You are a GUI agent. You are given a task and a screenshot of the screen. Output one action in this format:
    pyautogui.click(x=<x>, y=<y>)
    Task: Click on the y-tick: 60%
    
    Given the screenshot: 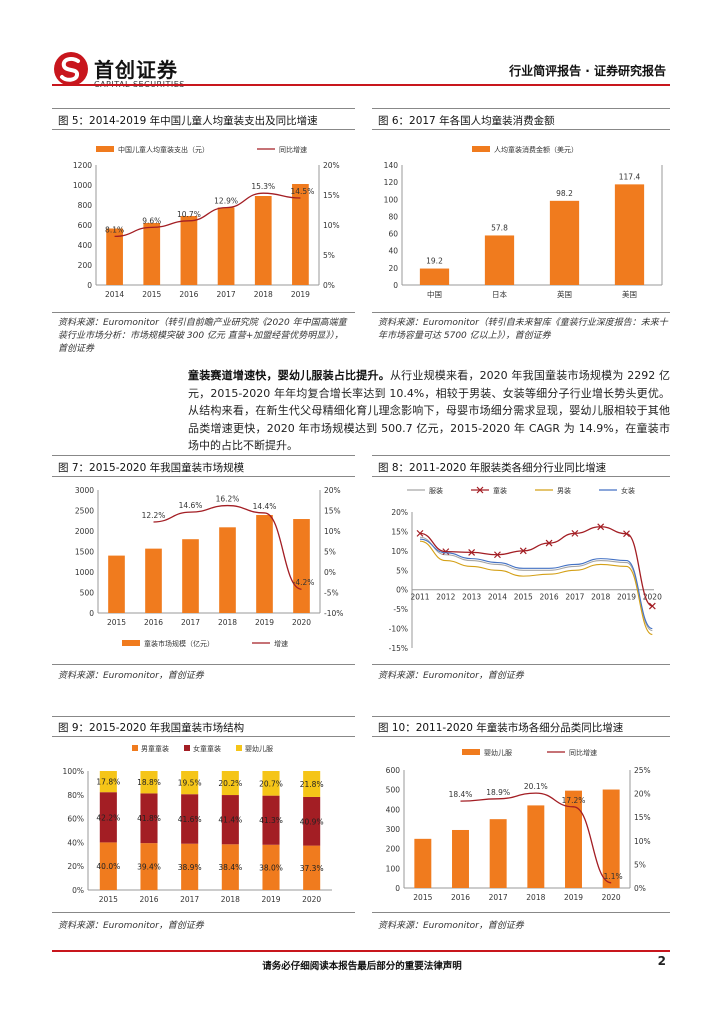 What is the action you would take?
    pyautogui.click(x=75, y=819)
    